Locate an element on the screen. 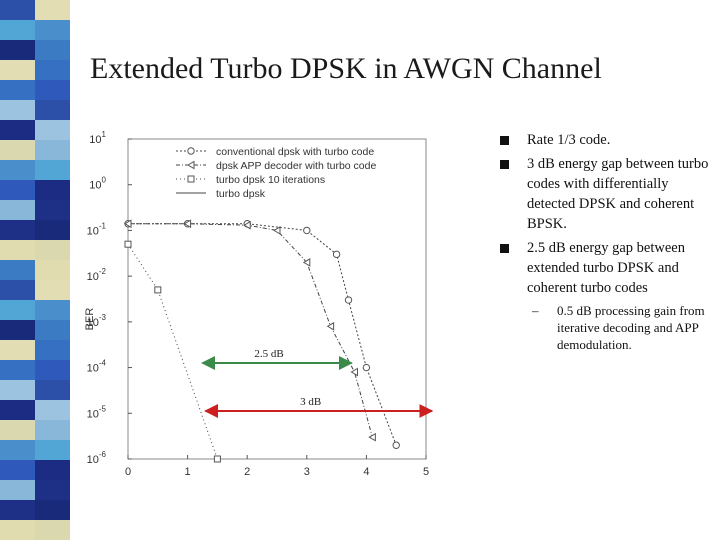 The image size is (720, 540). x-tick-label: 1 is located at coordinates (188, 472).